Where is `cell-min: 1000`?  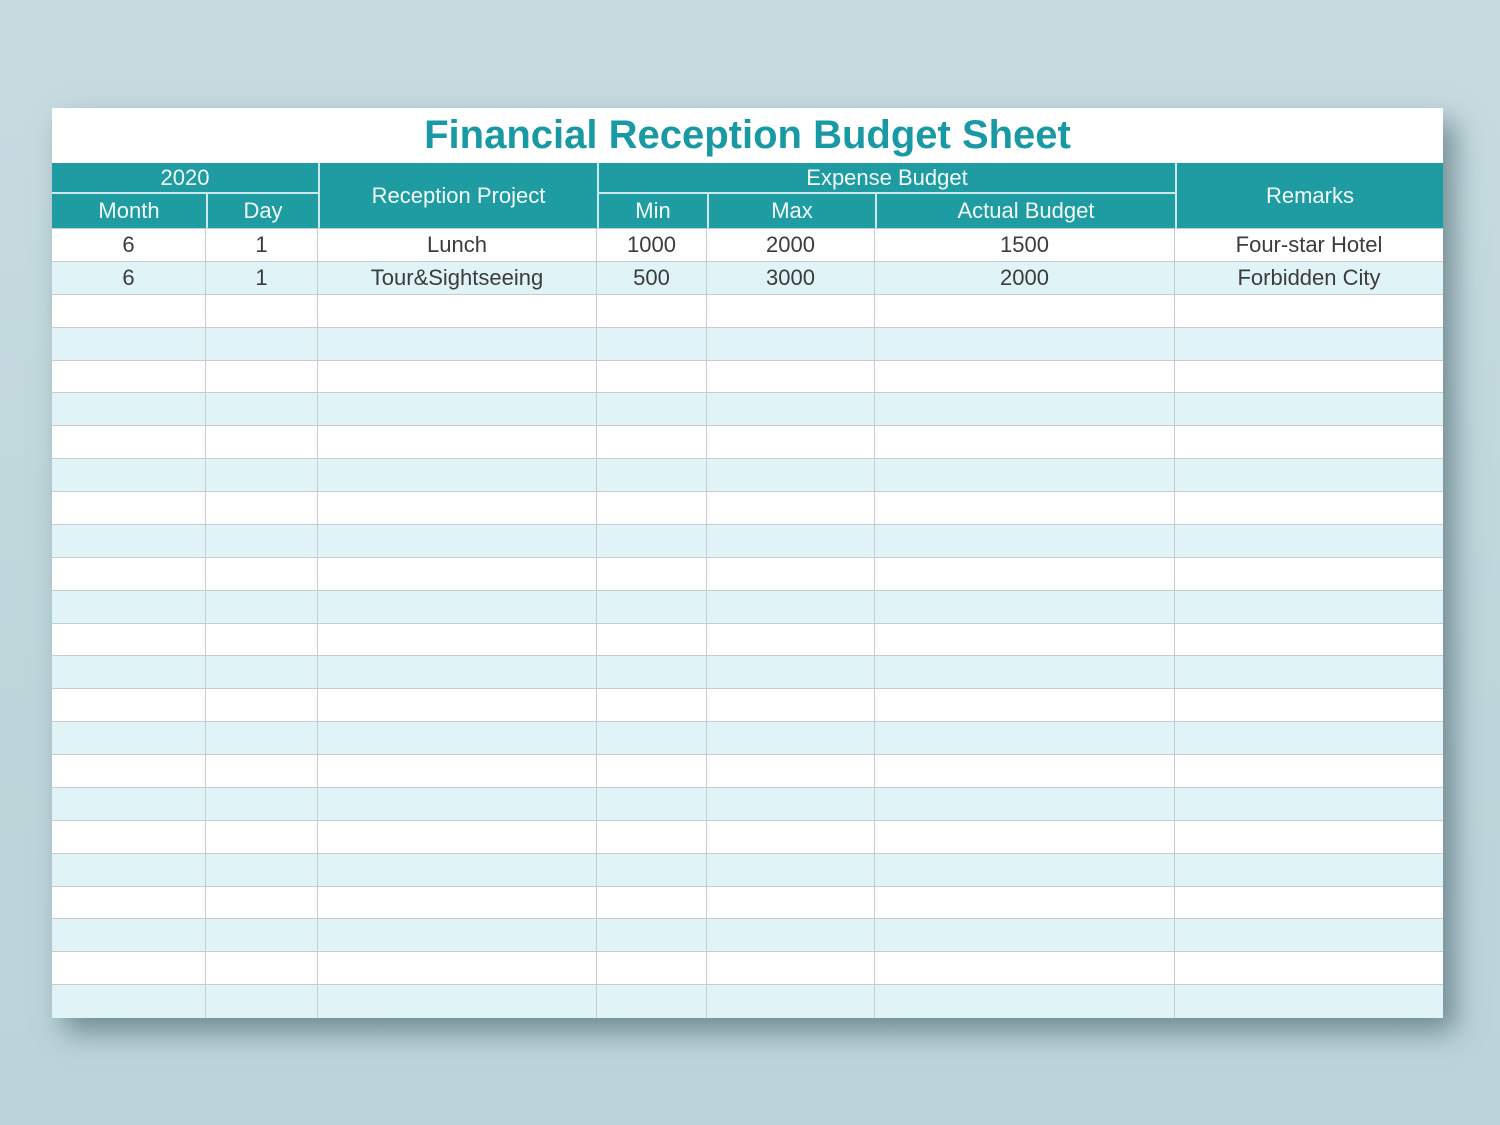 cell-min: 1000 is located at coordinates (652, 245).